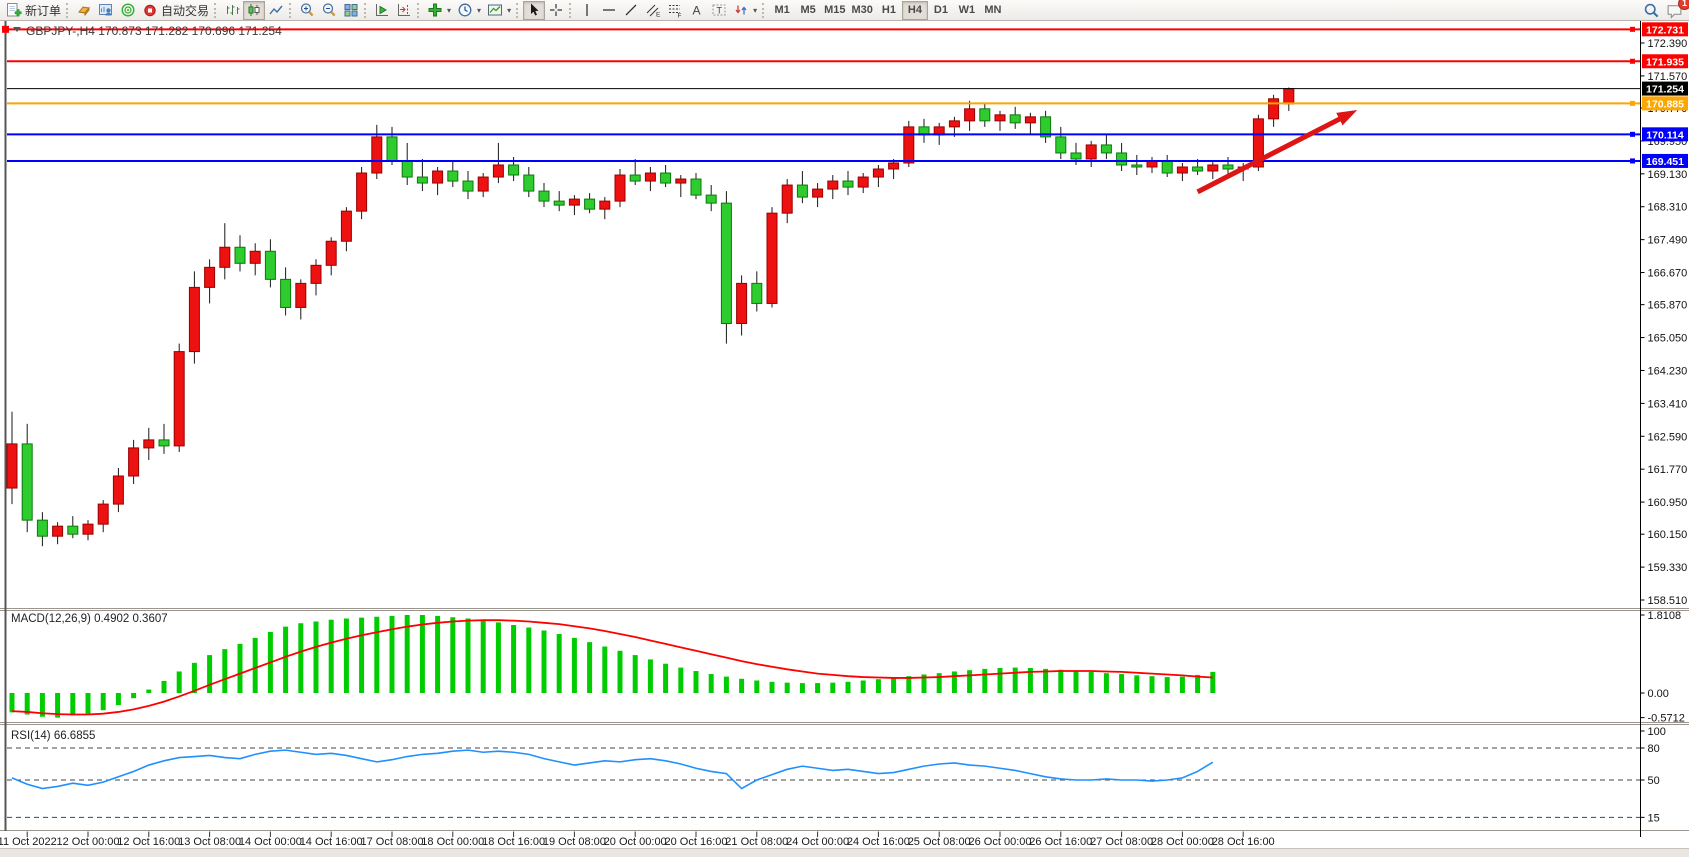 The width and height of the screenshot is (1689, 857). I want to click on trendline-button, so click(631, 10).